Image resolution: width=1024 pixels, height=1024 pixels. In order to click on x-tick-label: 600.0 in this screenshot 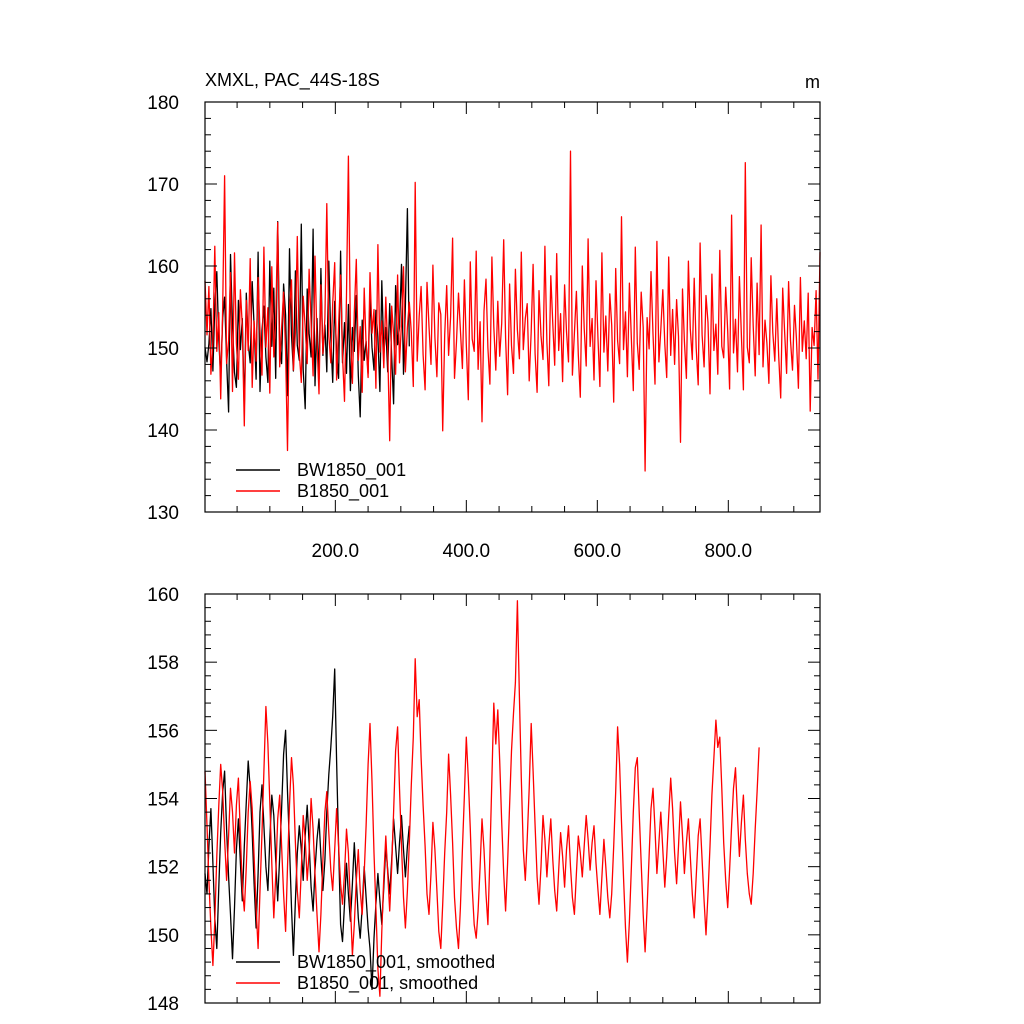, I will do `click(598, 551)`.